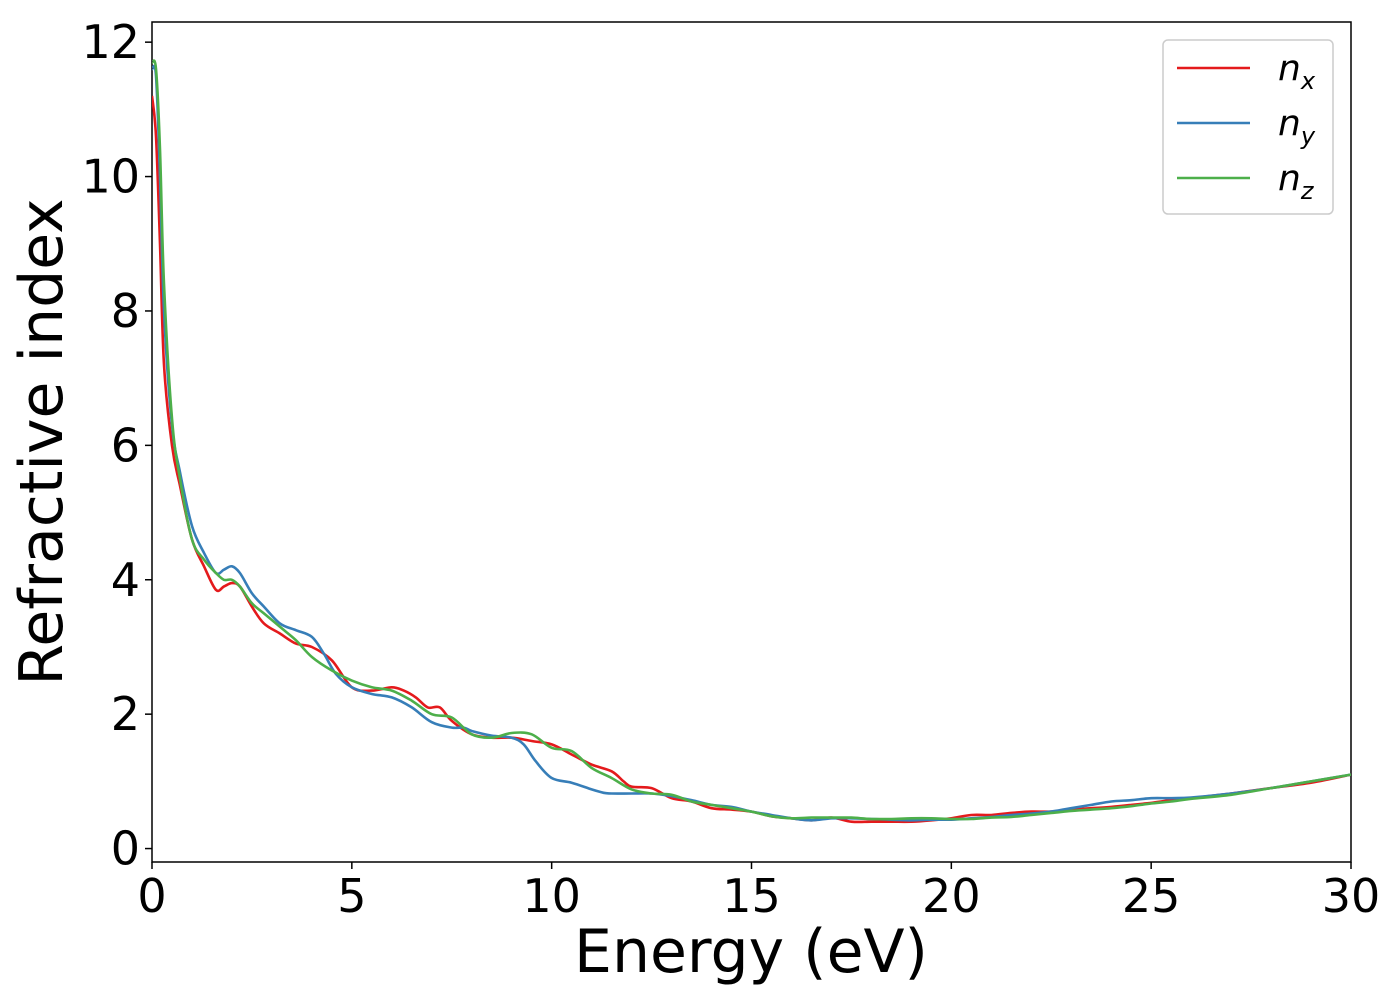 This screenshot has height=1000, width=1400. What do you see at coordinates (1307, 191) in the screenshot?
I see `legend-label-subscript: z` at bounding box center [1307, 191].